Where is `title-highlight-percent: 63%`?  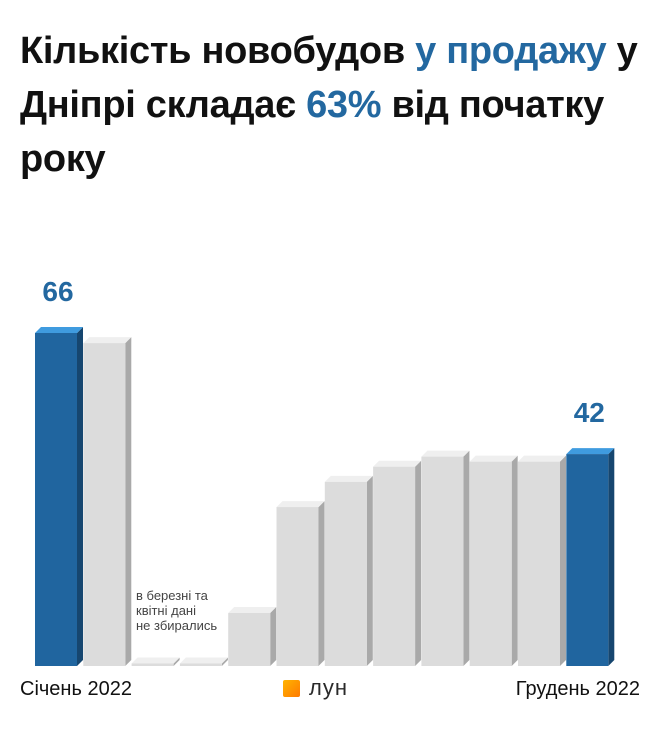 title-highlight-percent: 63% is located at coordinates (344, 105).